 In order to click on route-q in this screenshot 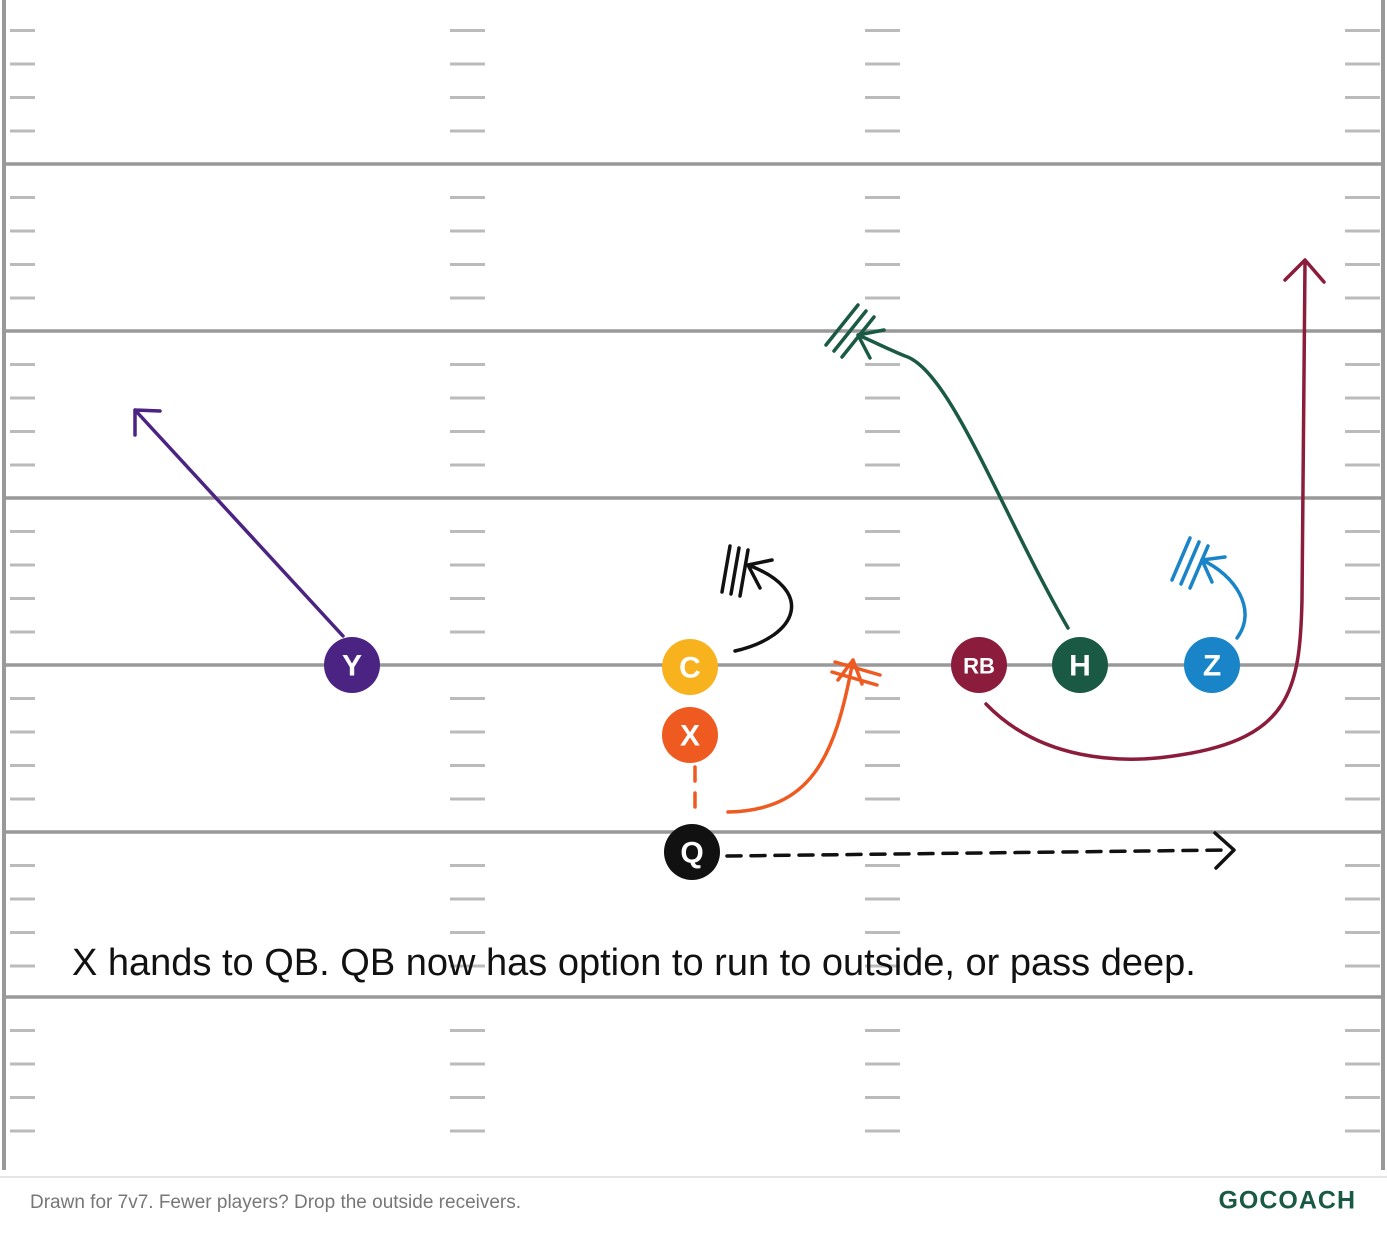, I will do `click(978, 853)`.